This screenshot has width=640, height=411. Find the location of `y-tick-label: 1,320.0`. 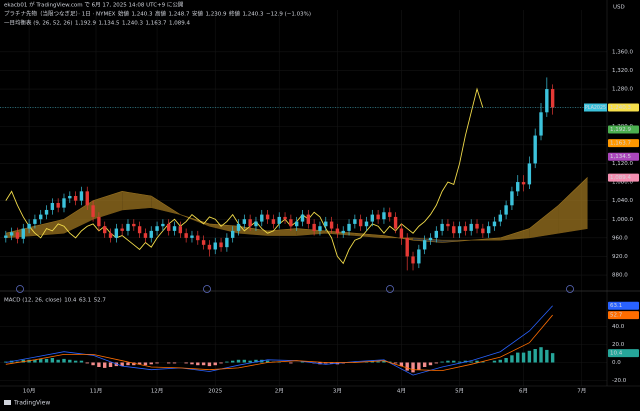

y-tick-label: 1,320.0 is located at coordinates (622, 71).